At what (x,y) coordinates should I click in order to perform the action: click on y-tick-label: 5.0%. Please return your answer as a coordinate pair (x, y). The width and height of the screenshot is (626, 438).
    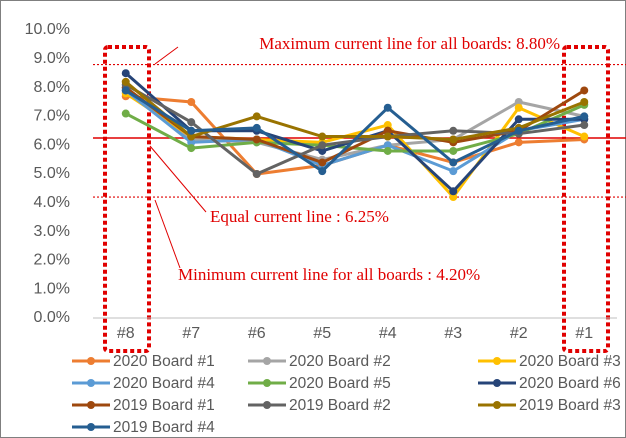
    Looking at the image, I should click on (52, 173).